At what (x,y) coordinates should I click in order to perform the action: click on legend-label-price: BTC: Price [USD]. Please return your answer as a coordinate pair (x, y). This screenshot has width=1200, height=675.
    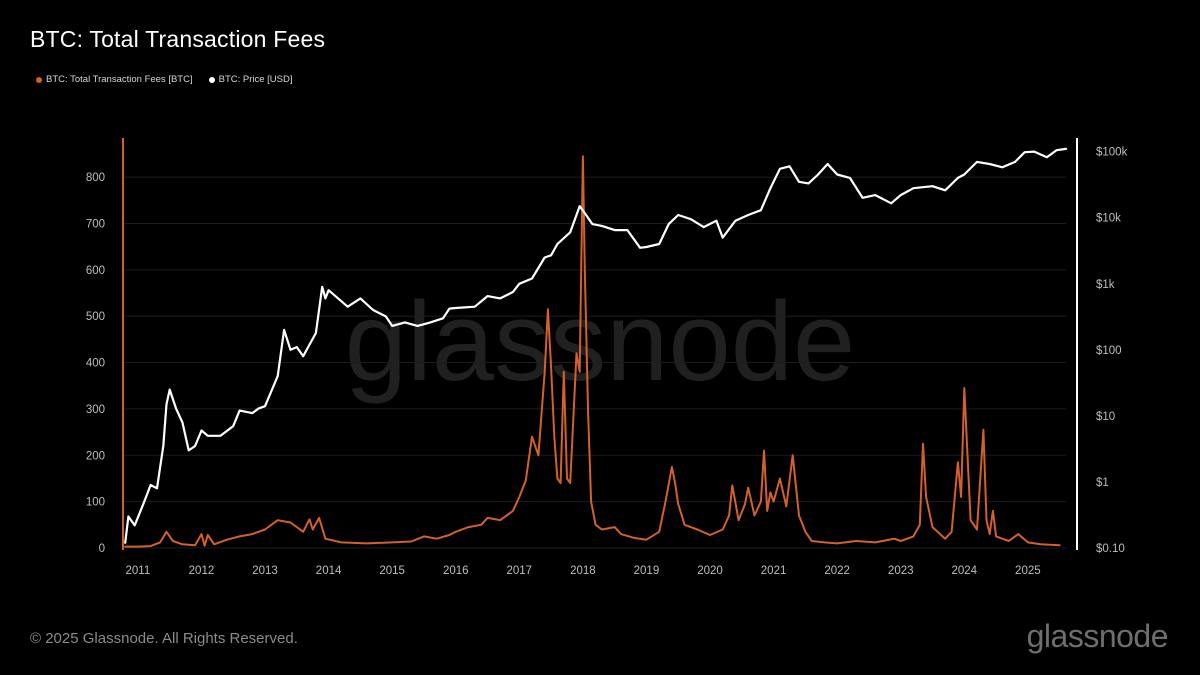
    Looking at the image, I should click on (255, 79).